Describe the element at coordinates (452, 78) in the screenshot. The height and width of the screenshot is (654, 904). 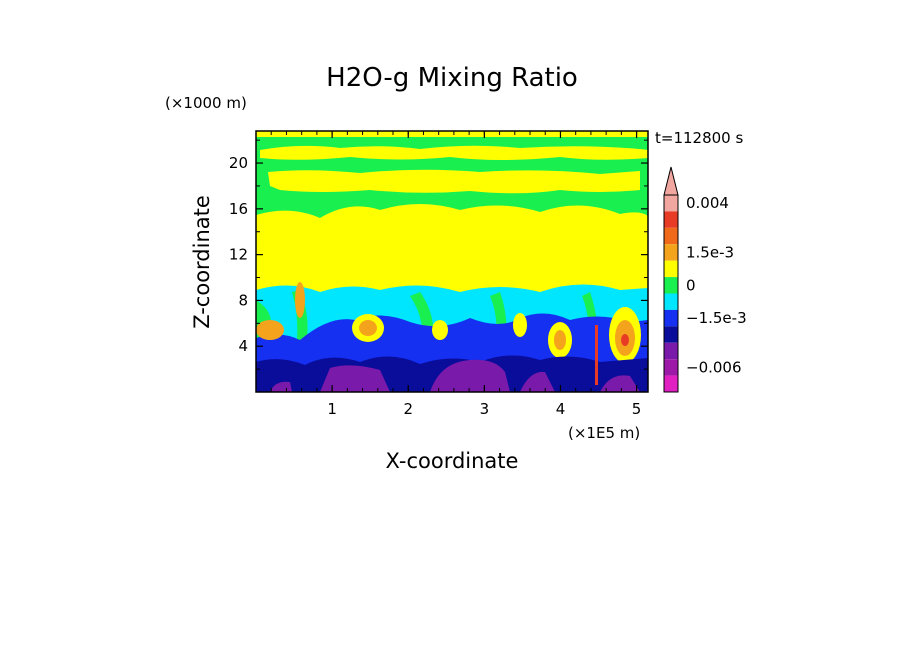
I see `chart-title: H2O-g Mixing Ratio` at that location.